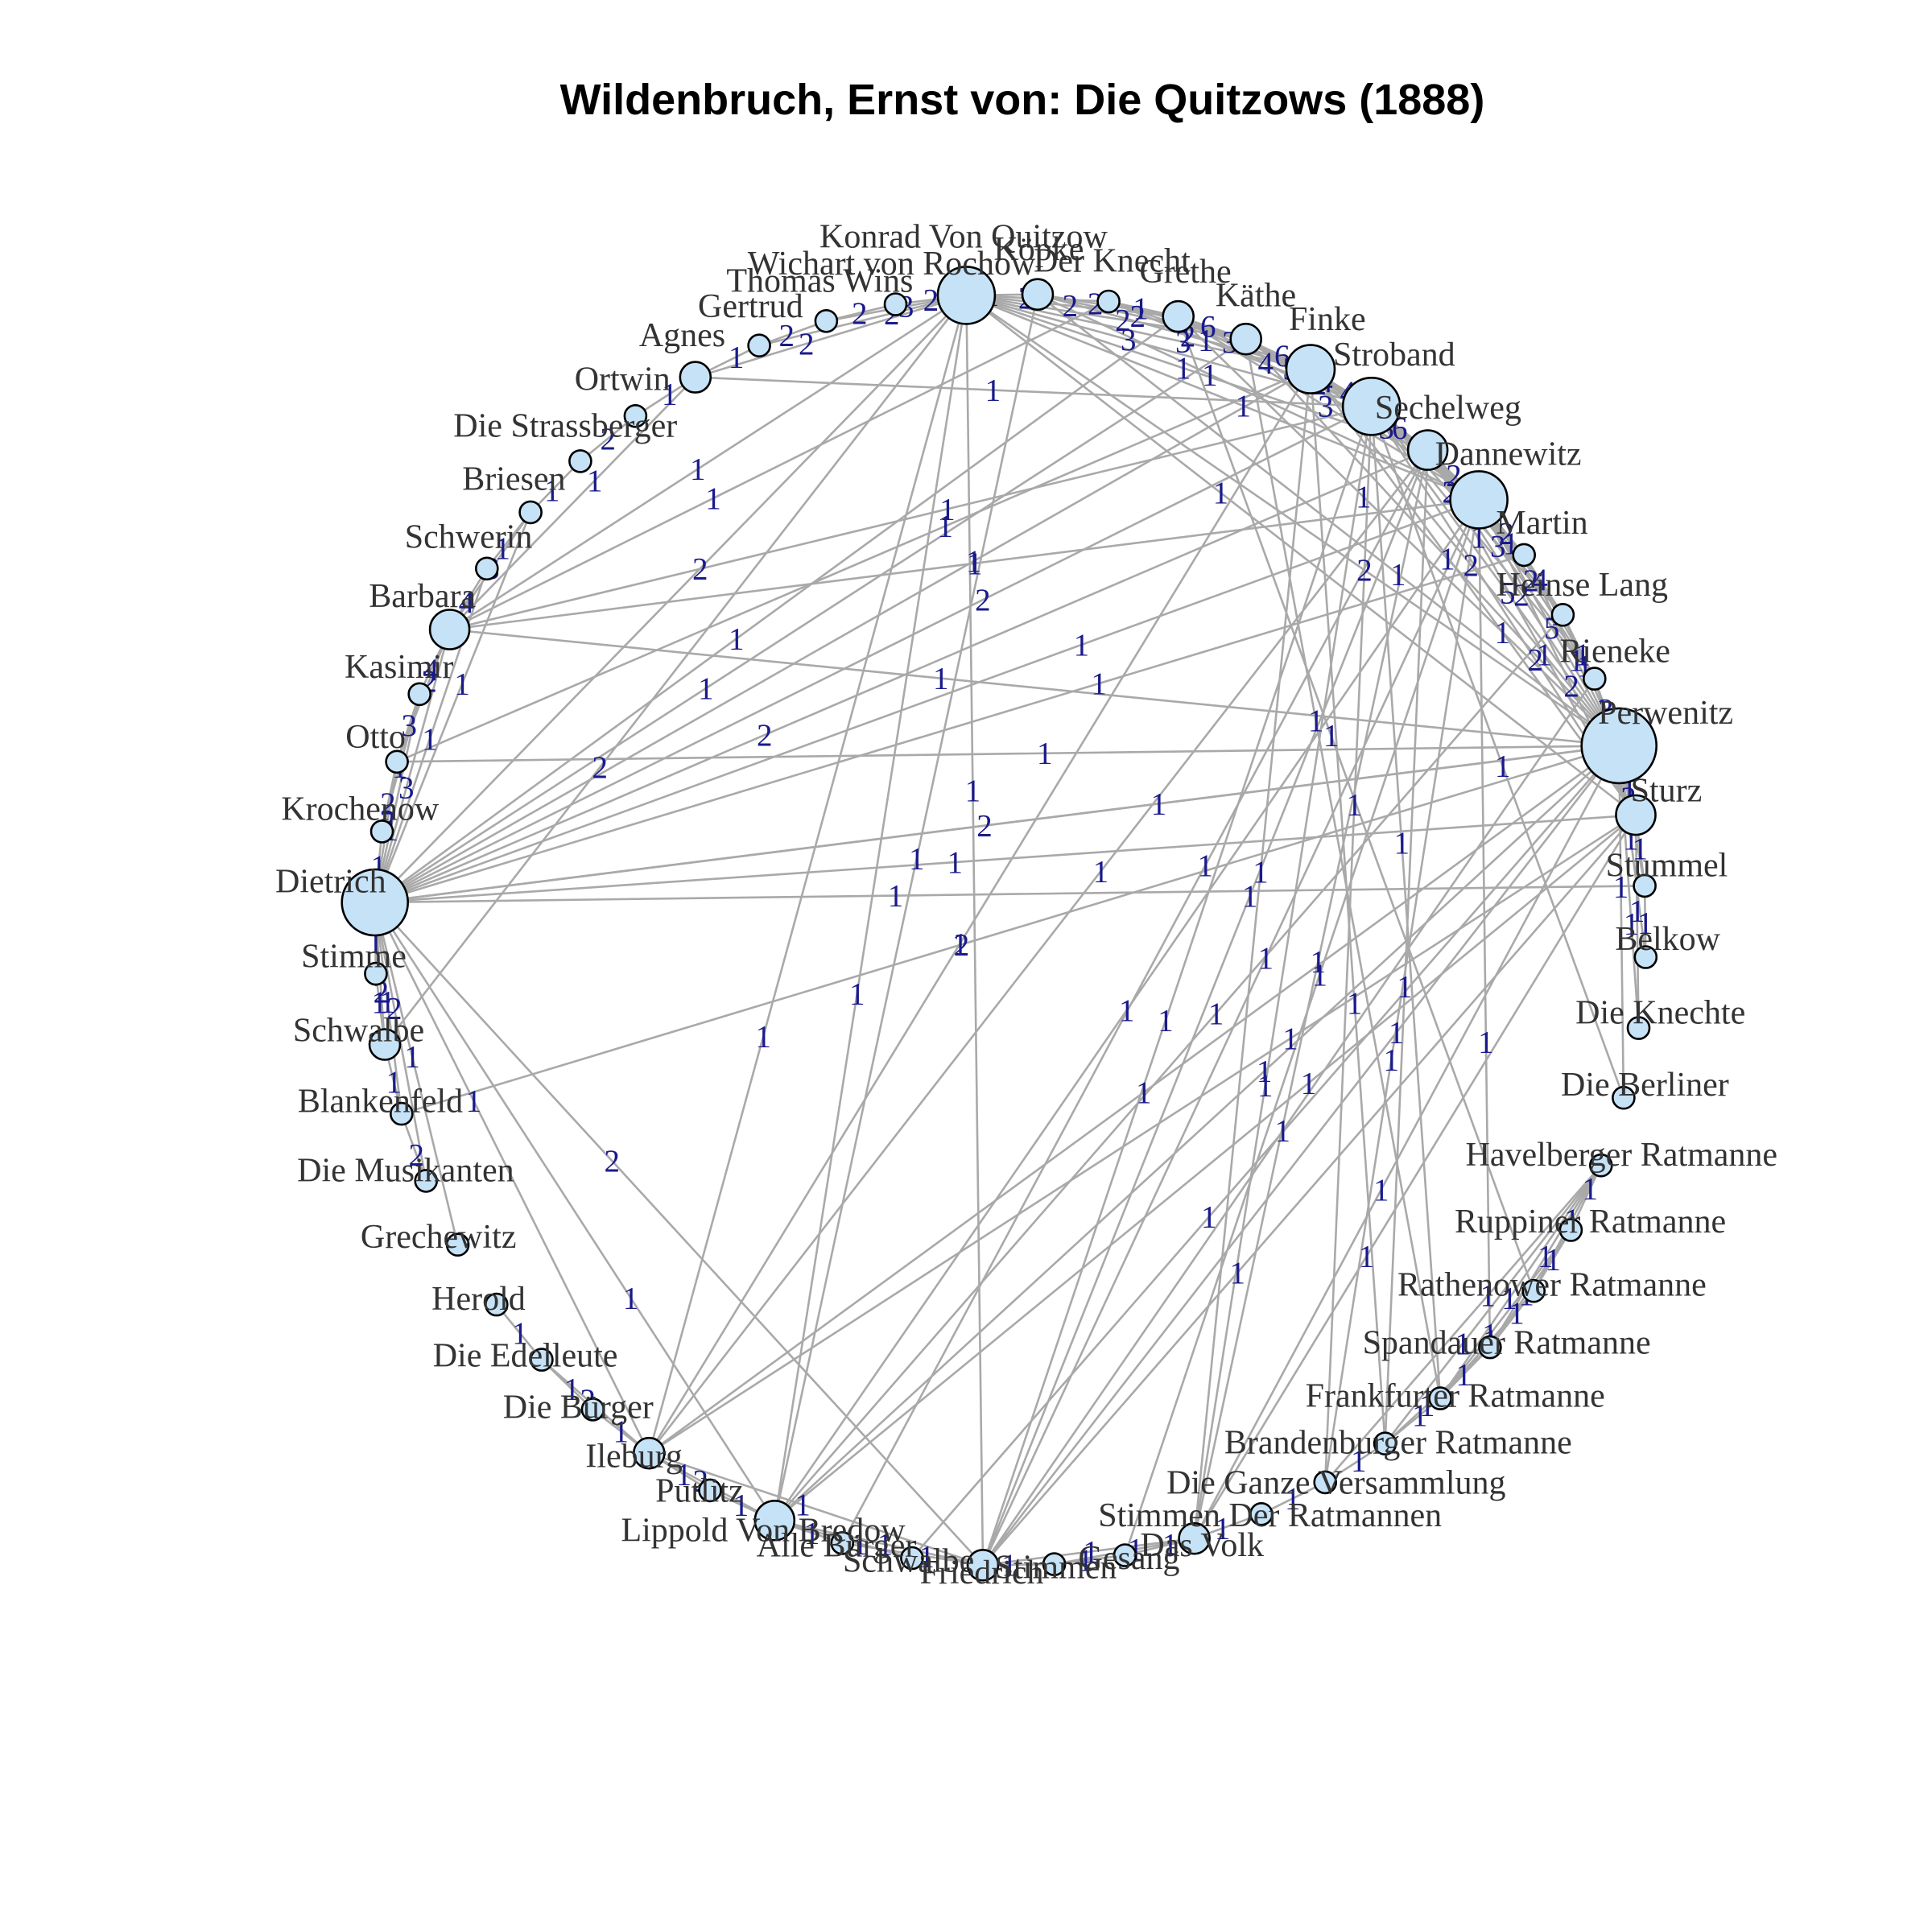 Image resolution: width=1932 pixels, height=1932 pixels. Describe the element at coordinates (565, 426) in the screenshot. I see `character-label: Die Strassberger` at that location.